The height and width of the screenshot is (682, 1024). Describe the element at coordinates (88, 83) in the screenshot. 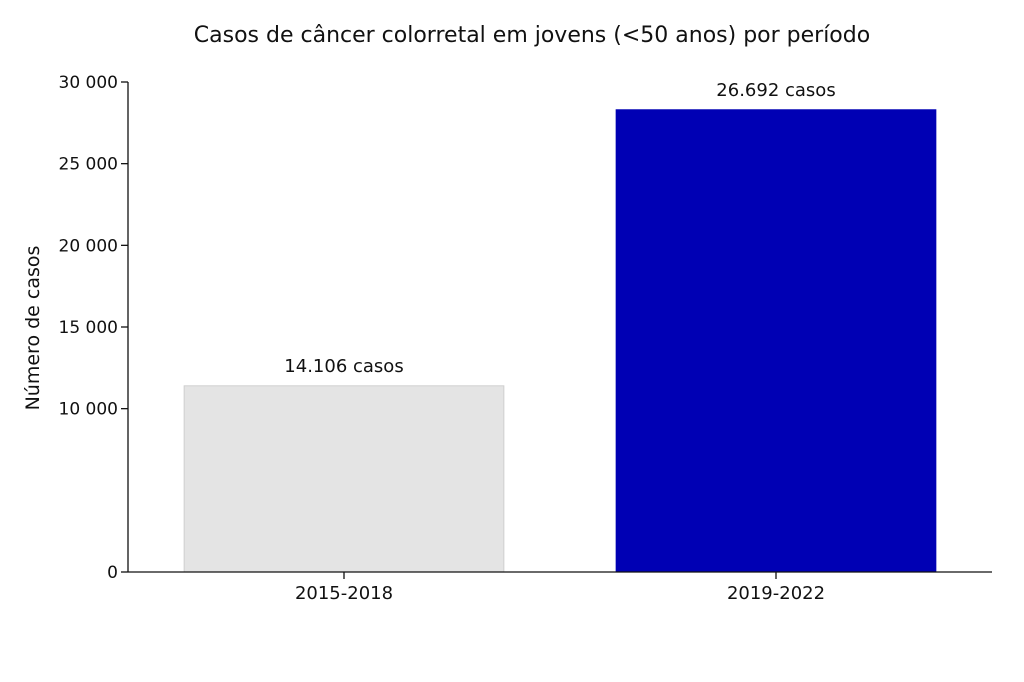

I see `y-tick-label: 30 000` at that location.